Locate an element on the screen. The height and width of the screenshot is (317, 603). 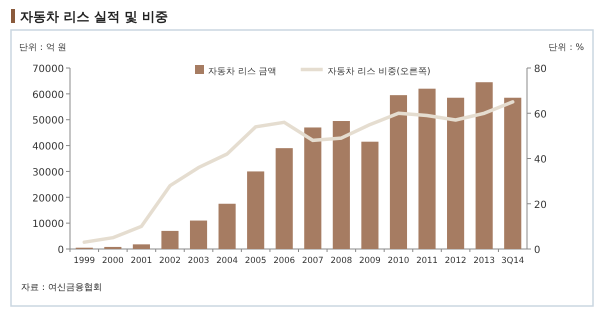
y2-tick-label: 80 is located at coordinates (540, 69).